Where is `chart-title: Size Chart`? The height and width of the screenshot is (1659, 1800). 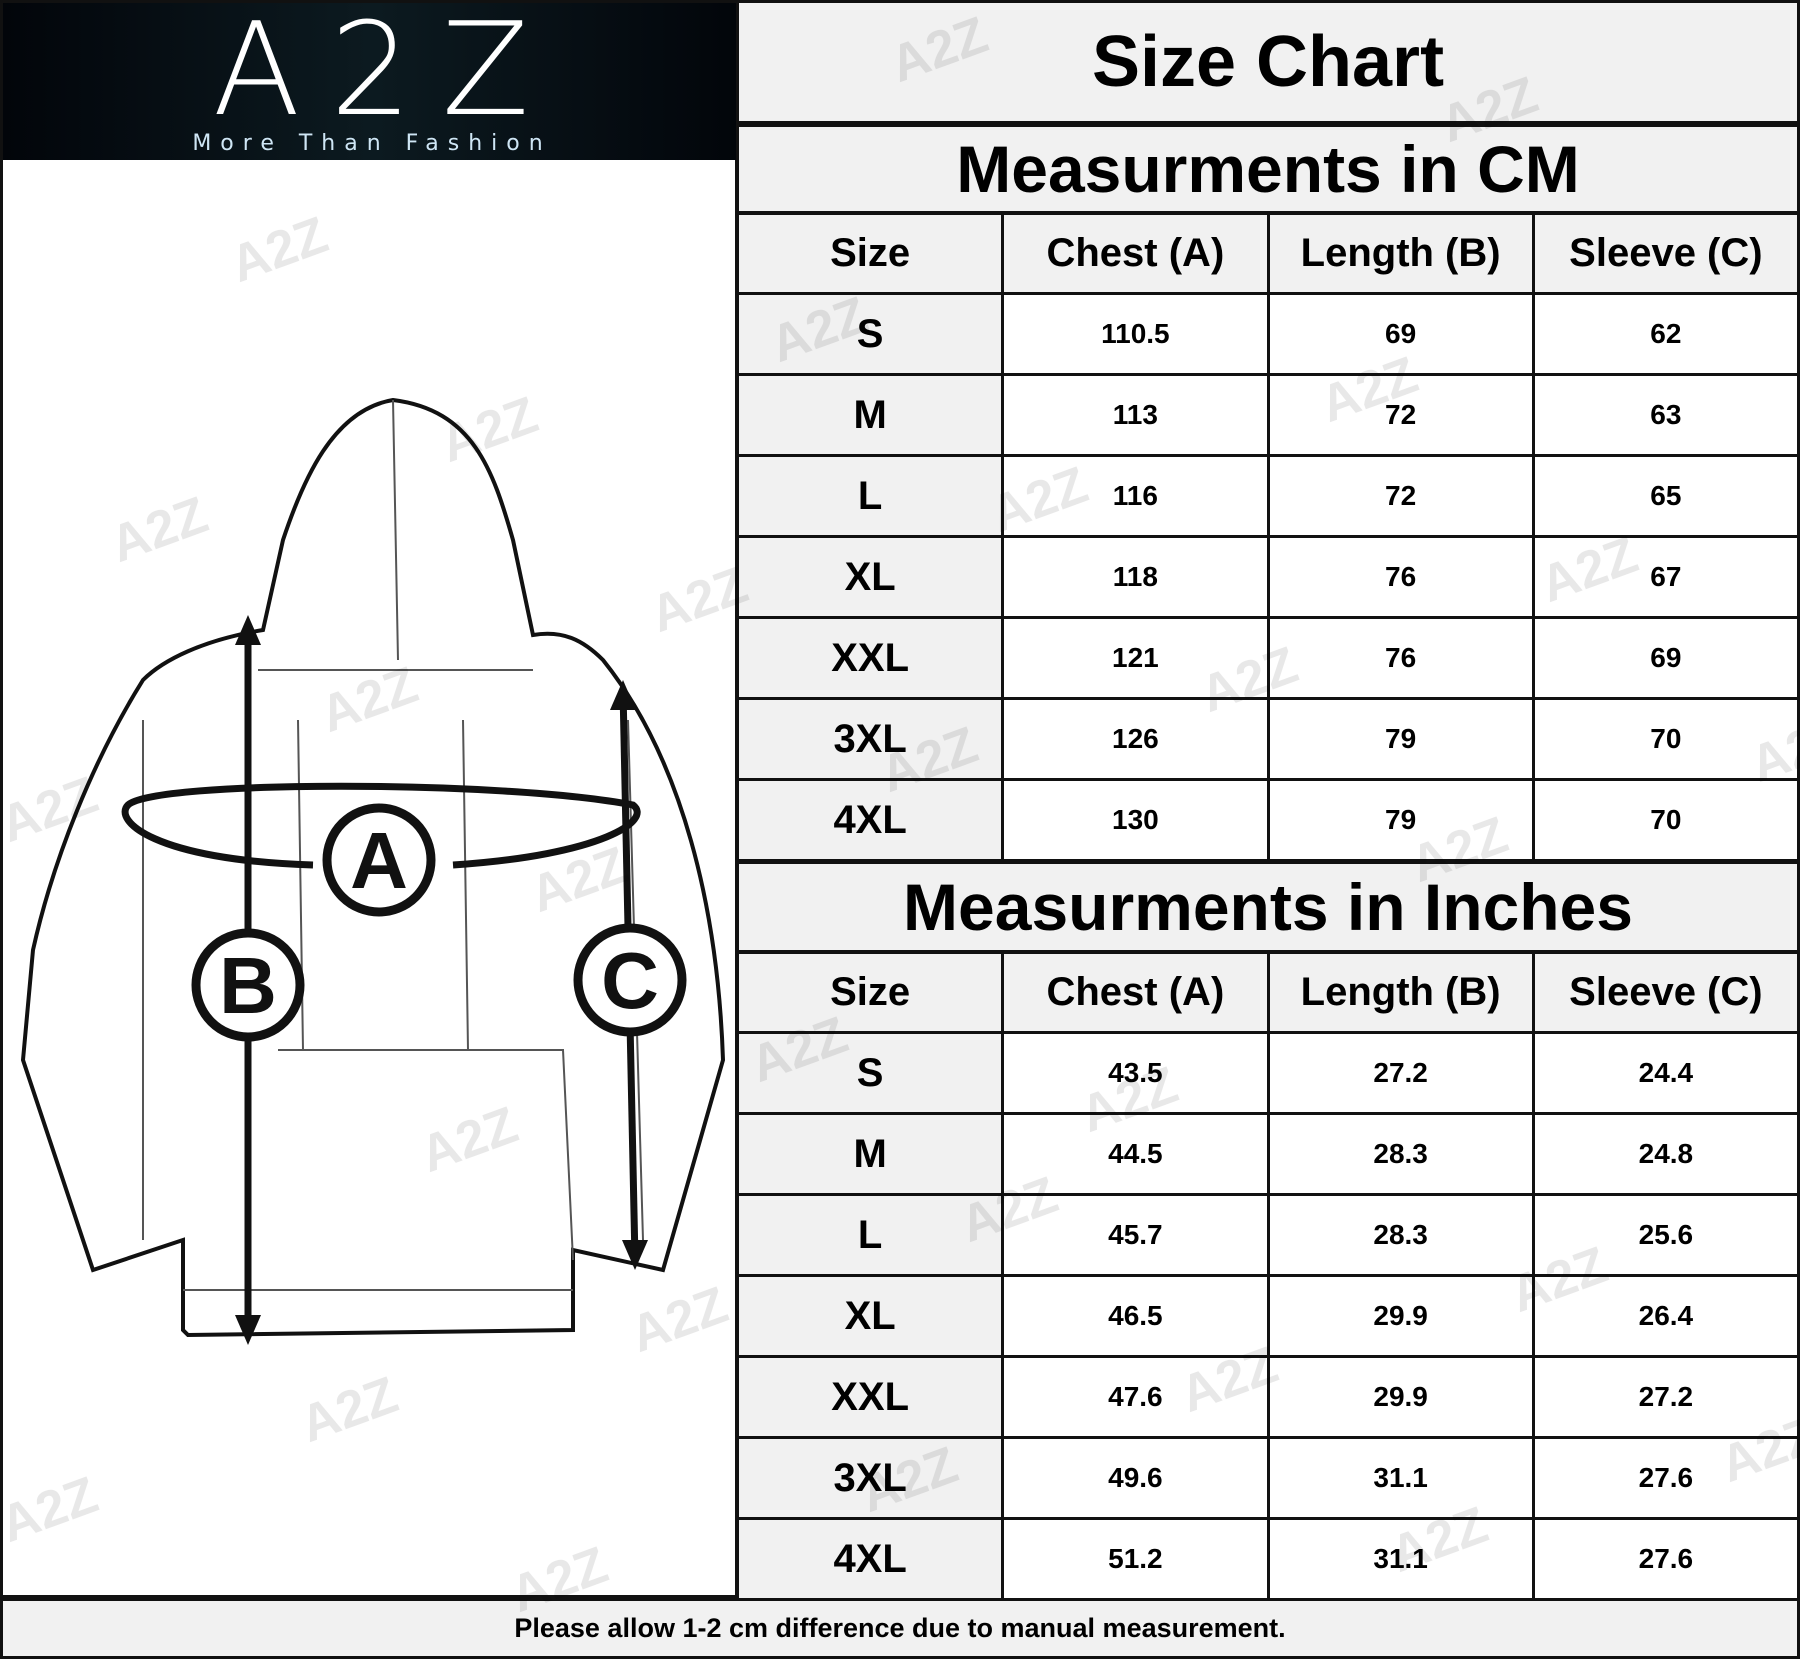 chart-title: Size Chart is located at coordinates (1268, 62).